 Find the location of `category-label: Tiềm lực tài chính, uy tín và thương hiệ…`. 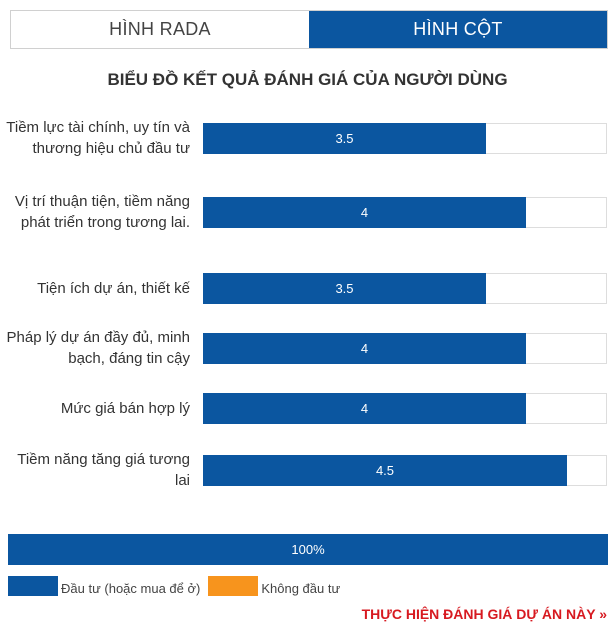

category-label: Tiềm lực tài chính, uy tín và thương hiệ… is located at coordinates (98, 138).